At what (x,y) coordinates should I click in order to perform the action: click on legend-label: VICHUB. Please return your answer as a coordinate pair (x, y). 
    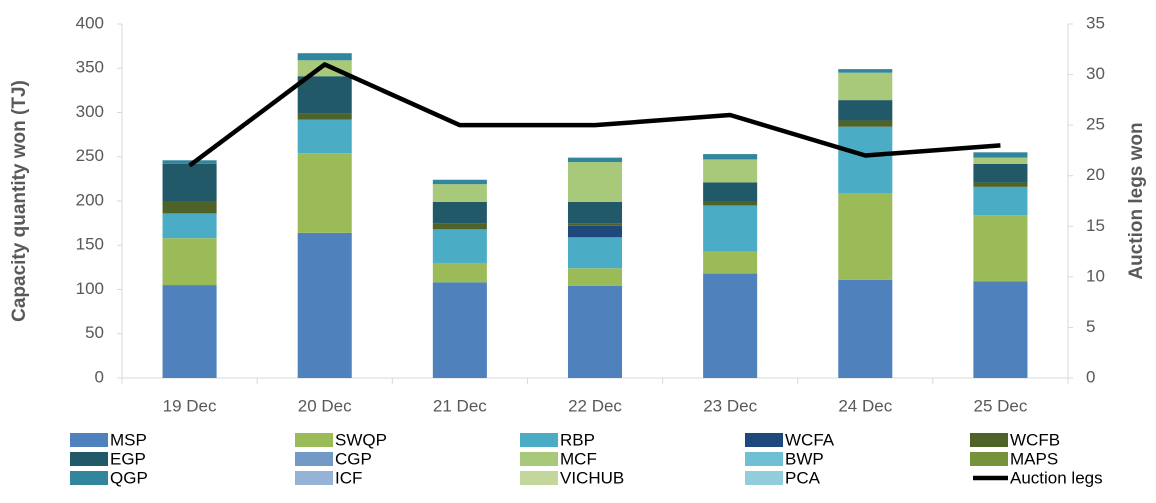
    Looking at the image, I should click on (592, 477).